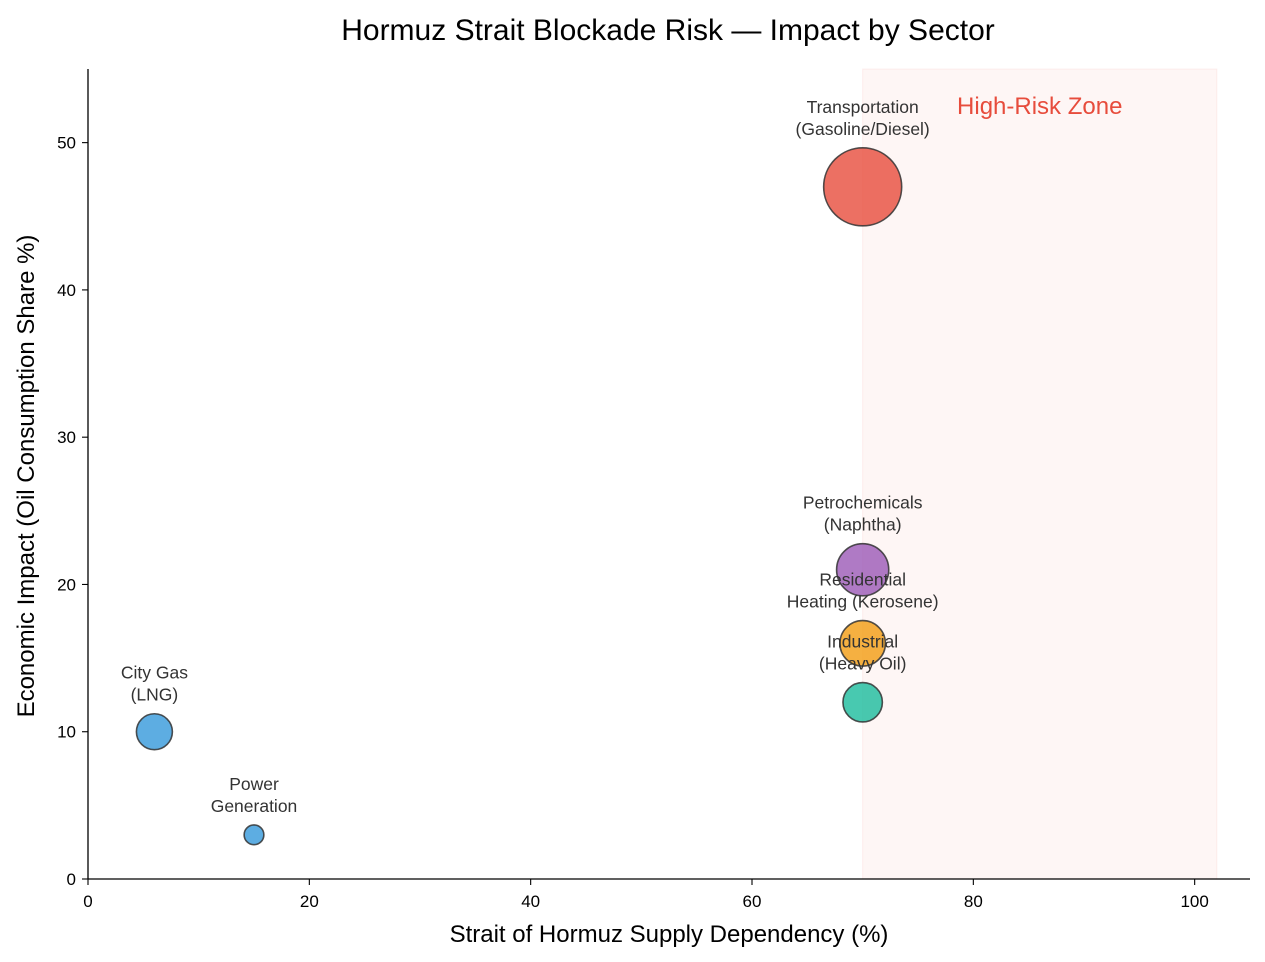 The height and width of the screenshot is (962, 1265). Describe the element at coordinates (863, 602) in the screenshot. I see `point-label-line: Heating (Kerosene)` at that location.